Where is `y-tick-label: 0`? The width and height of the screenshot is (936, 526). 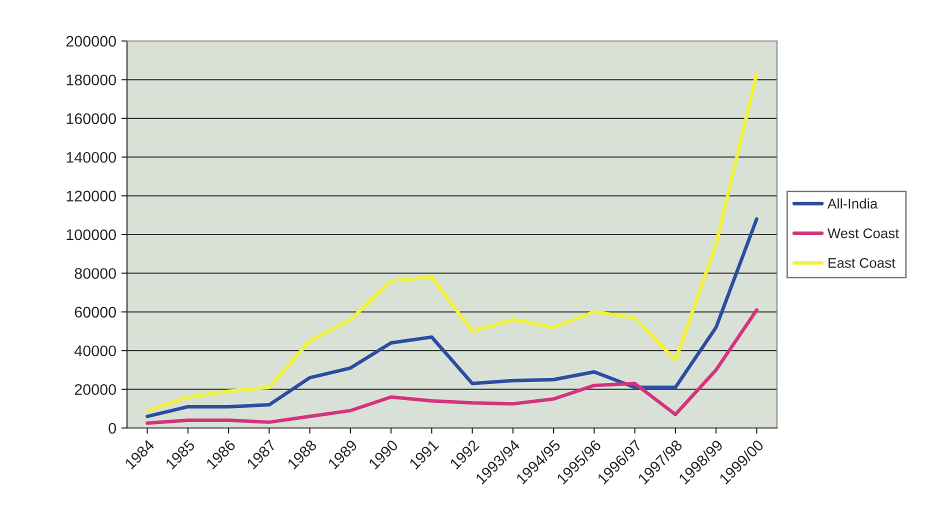
y-tick-label: 0 is located at coordinates (112, 428).